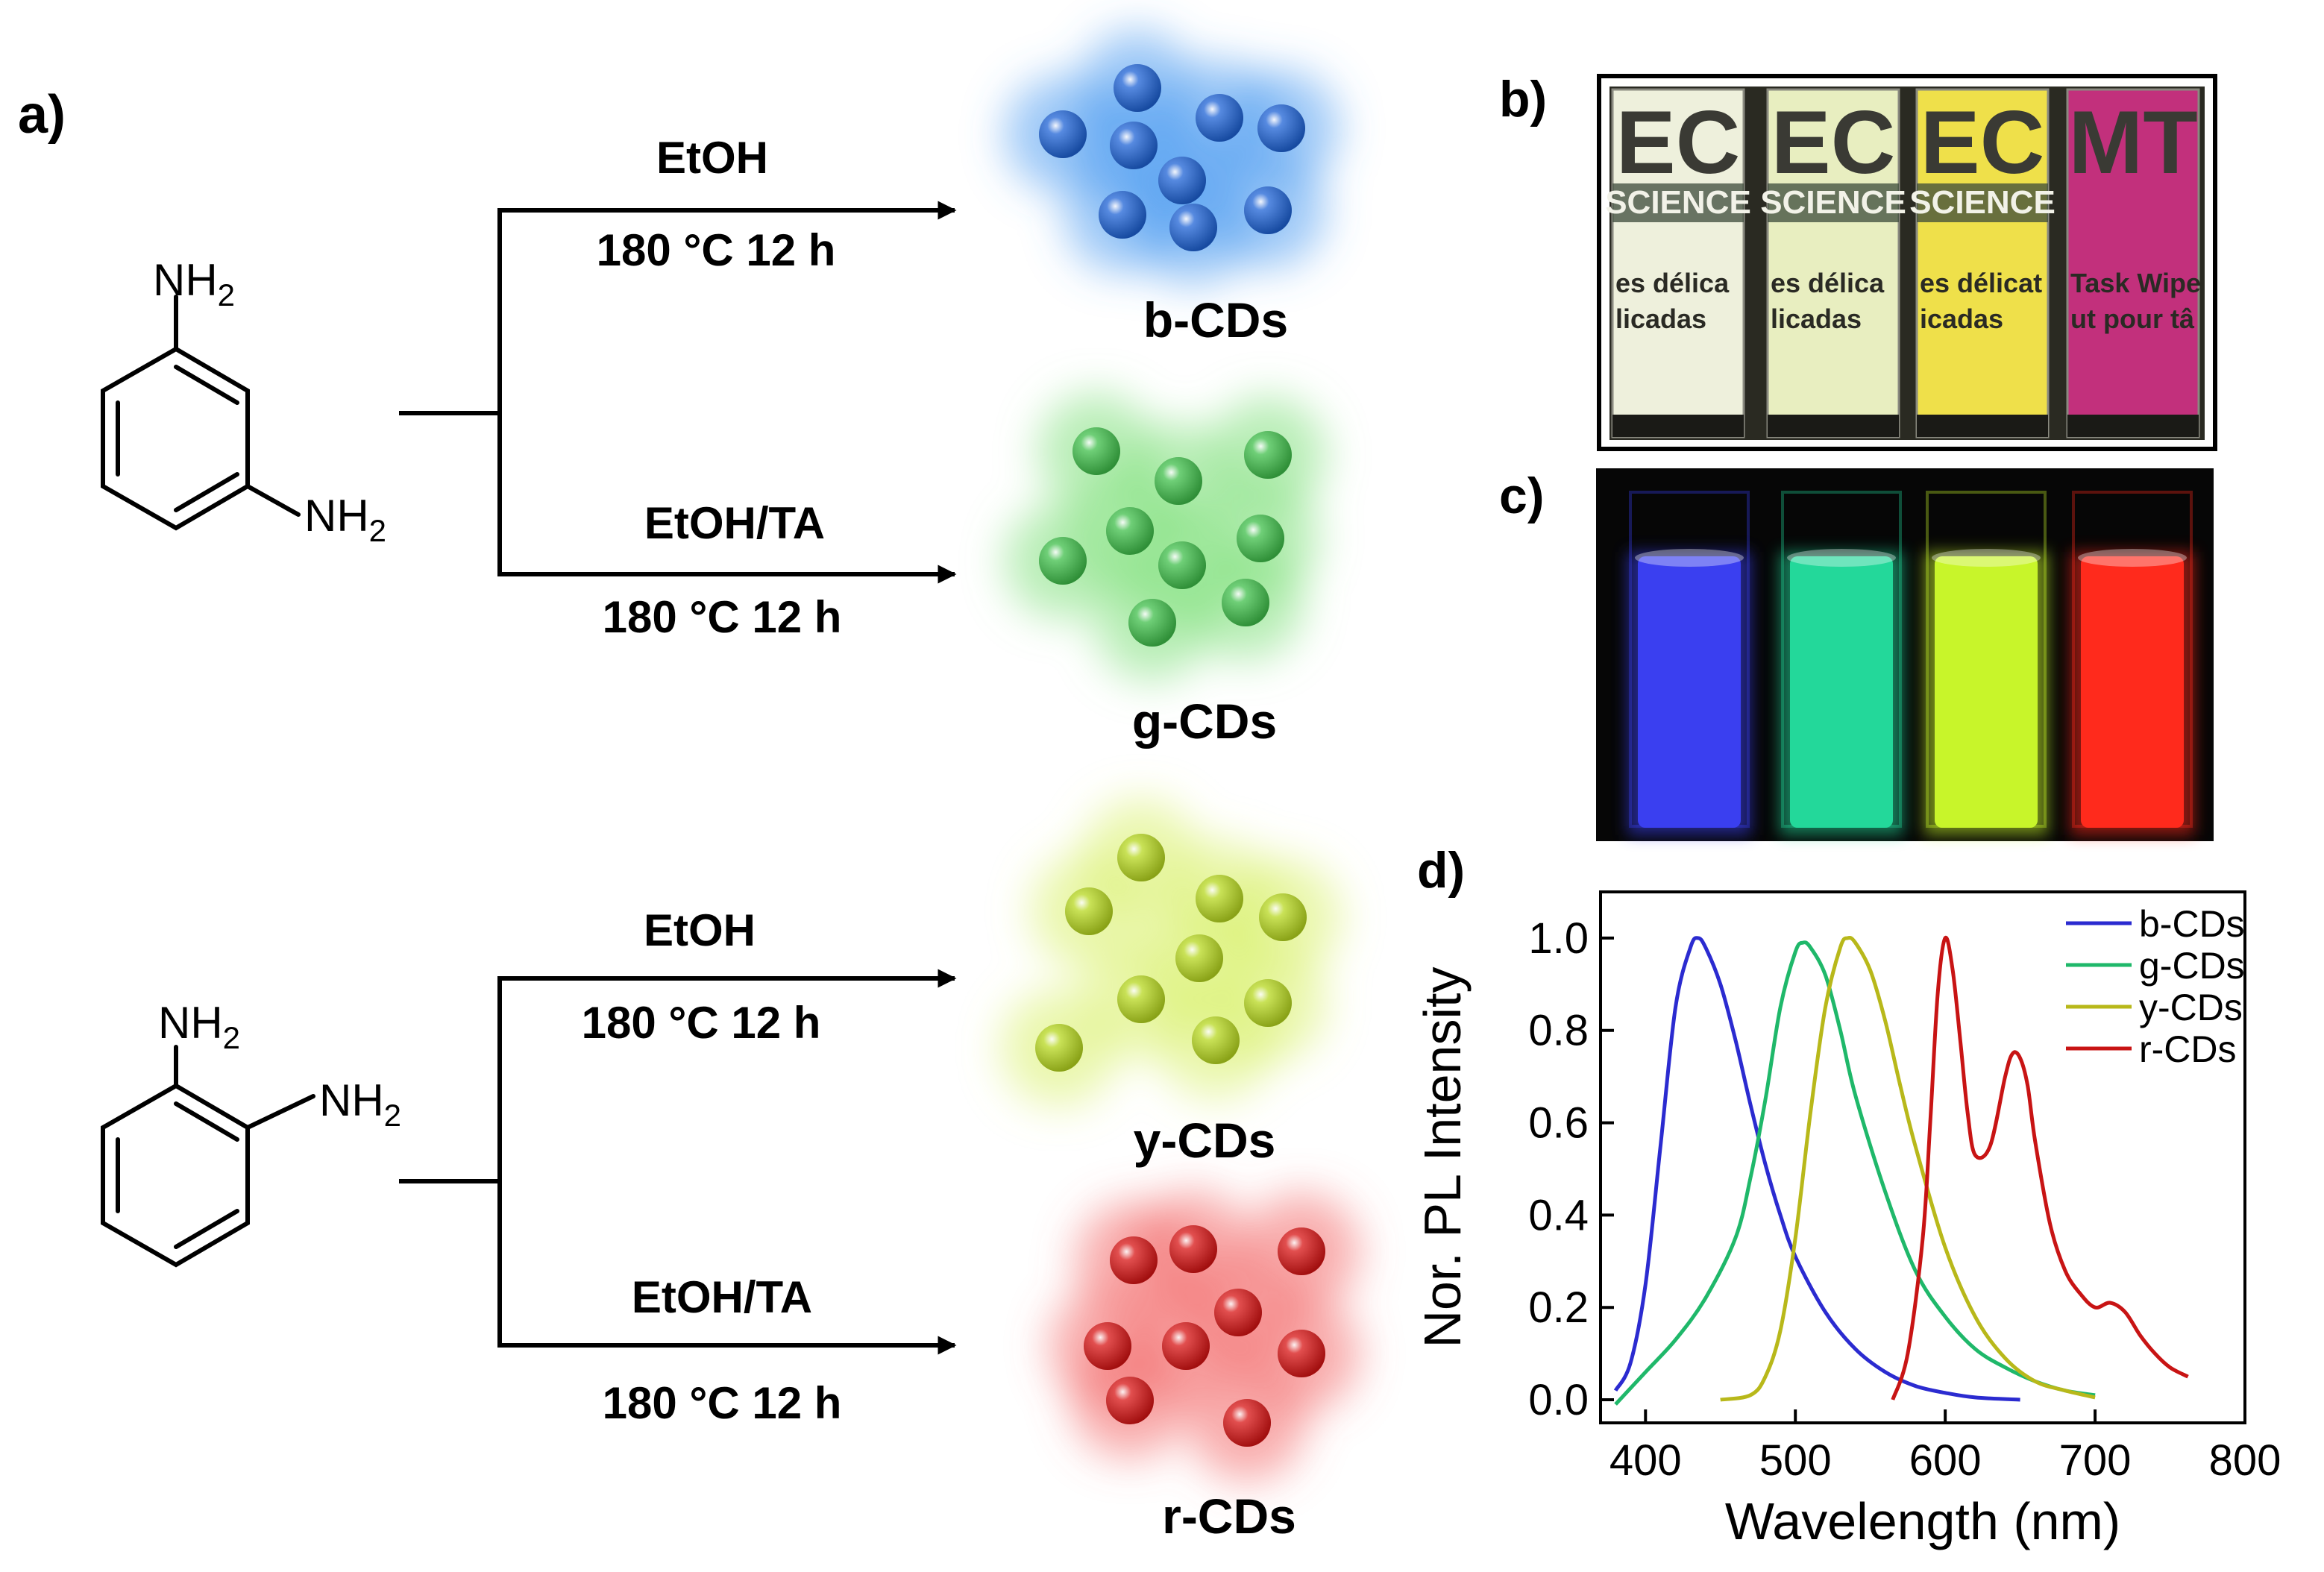 This screenshot has width=2324, height=1572. Describe the element at coordinates (2040, 1167) in the screenshot. I see `series-line-r-cds` at that location.